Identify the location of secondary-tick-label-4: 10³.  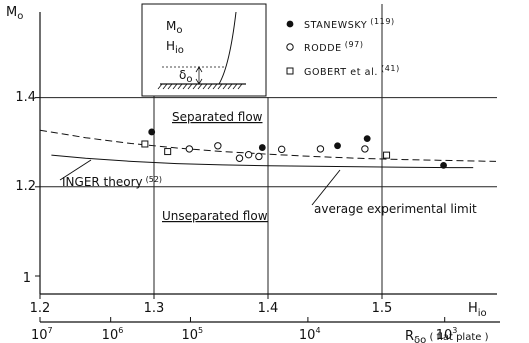
(447, 334).